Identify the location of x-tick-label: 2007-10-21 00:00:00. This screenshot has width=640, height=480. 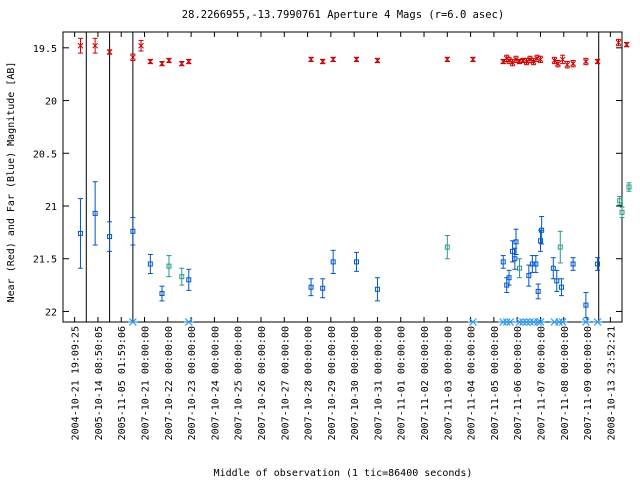
(146, 383).